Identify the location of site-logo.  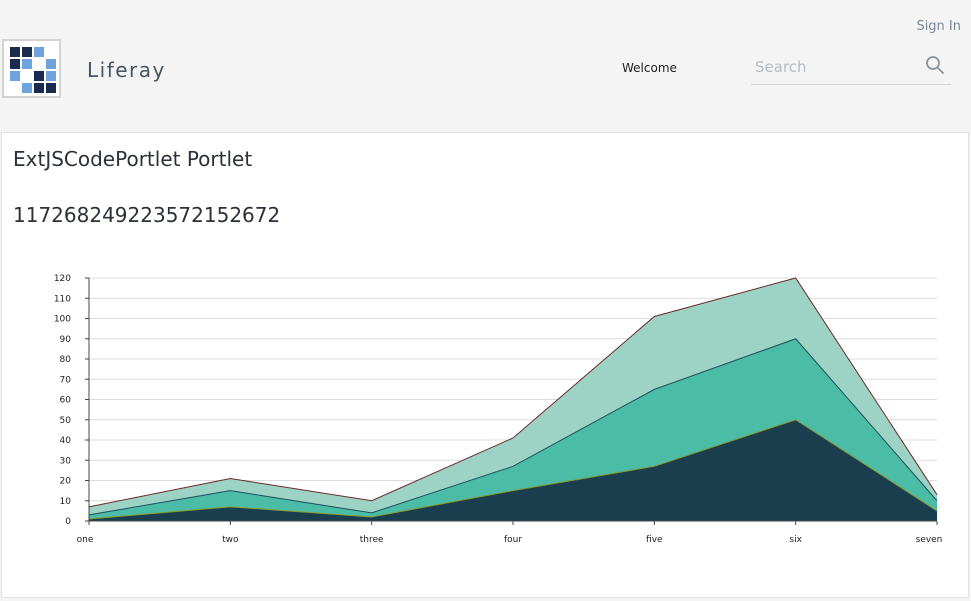
(31, 68).